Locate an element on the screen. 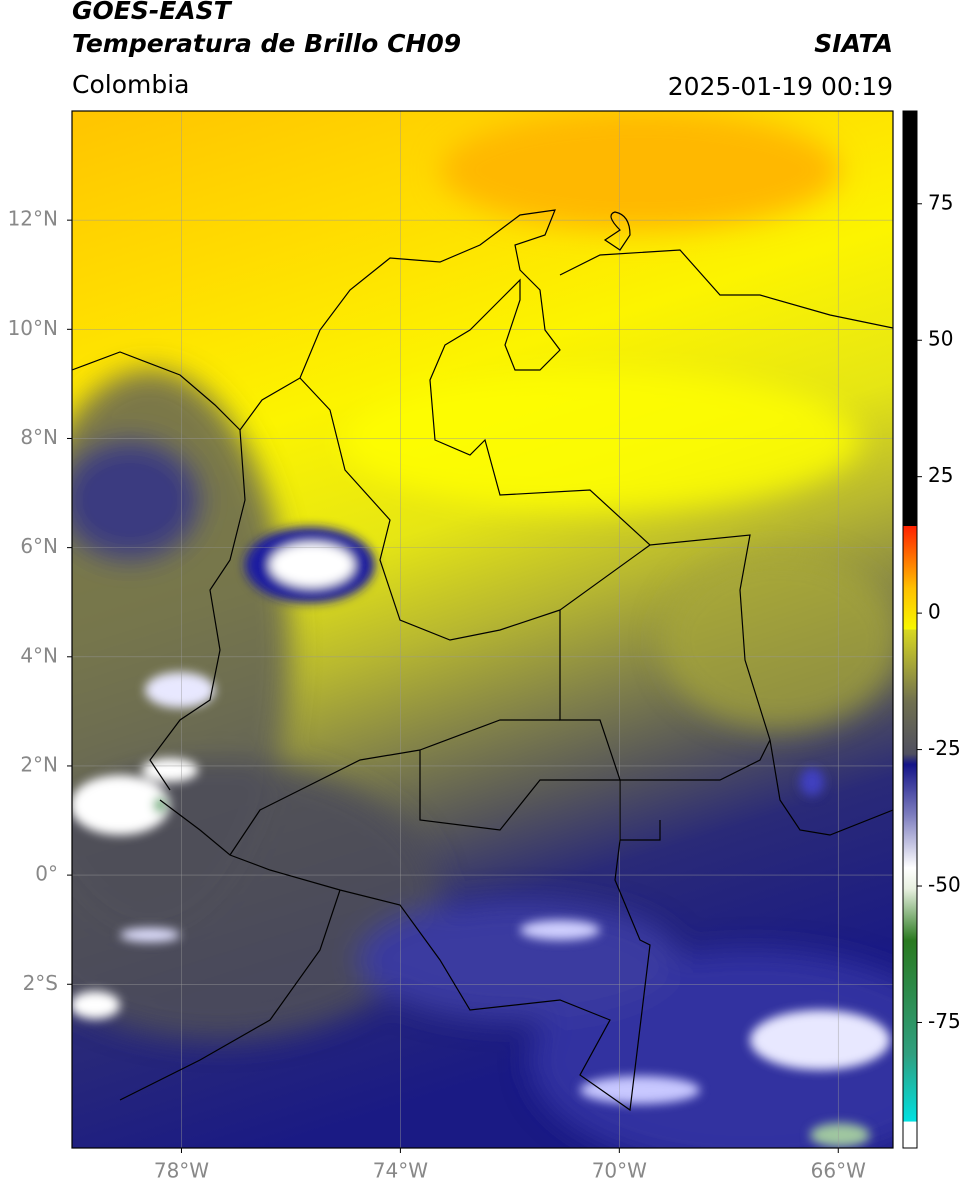 The image size is (966, 1194). x-tick-label: 70°W is located at coordinates (619, 1171).